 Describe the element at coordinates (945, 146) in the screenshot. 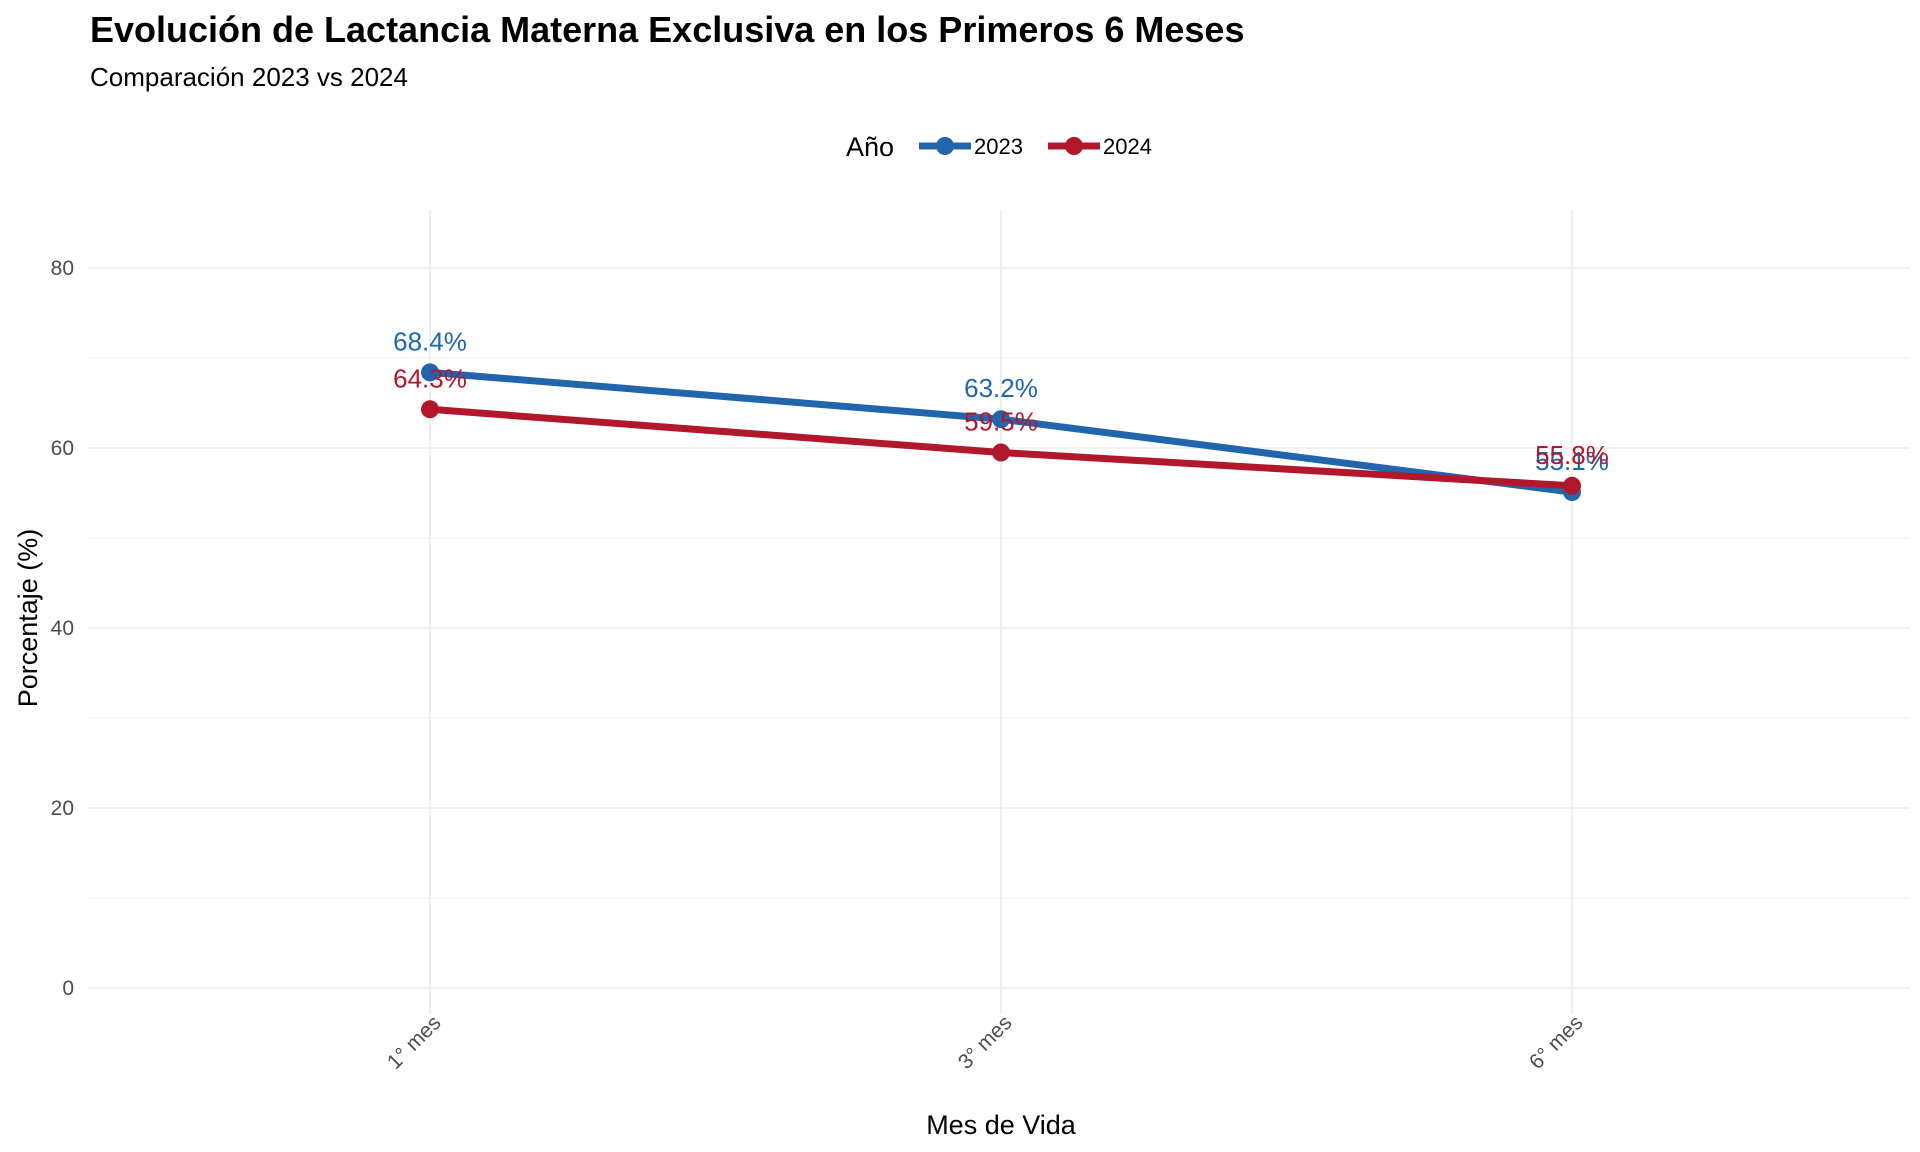

I see `legend-swatch-point-2023` at that location.